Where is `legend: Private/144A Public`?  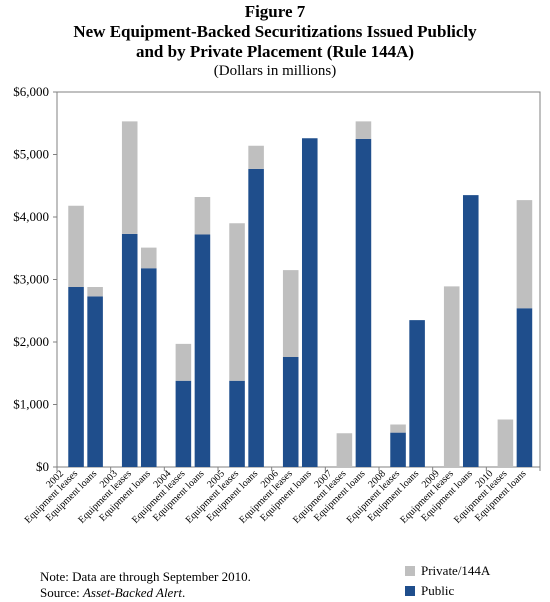
legend: Private/144A Public is located at coordinates (447, 581).